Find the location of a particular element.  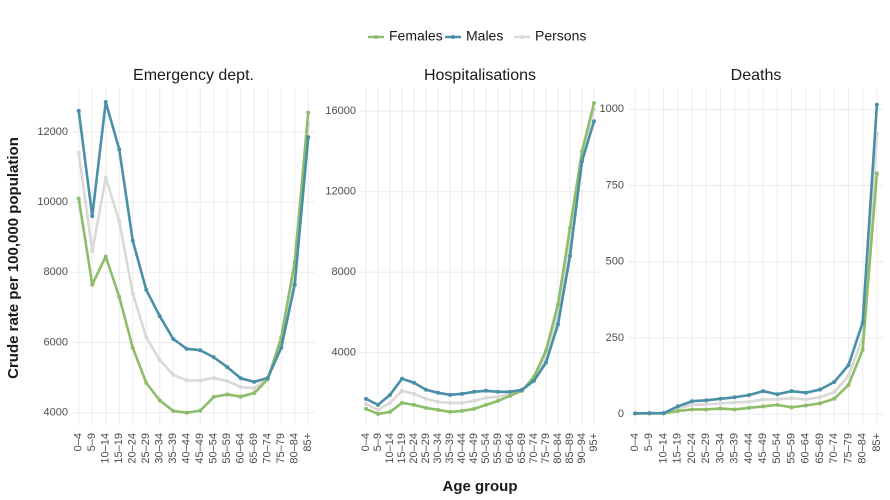

x-tick-label: 30–34 is located at coordinates (720, 448).